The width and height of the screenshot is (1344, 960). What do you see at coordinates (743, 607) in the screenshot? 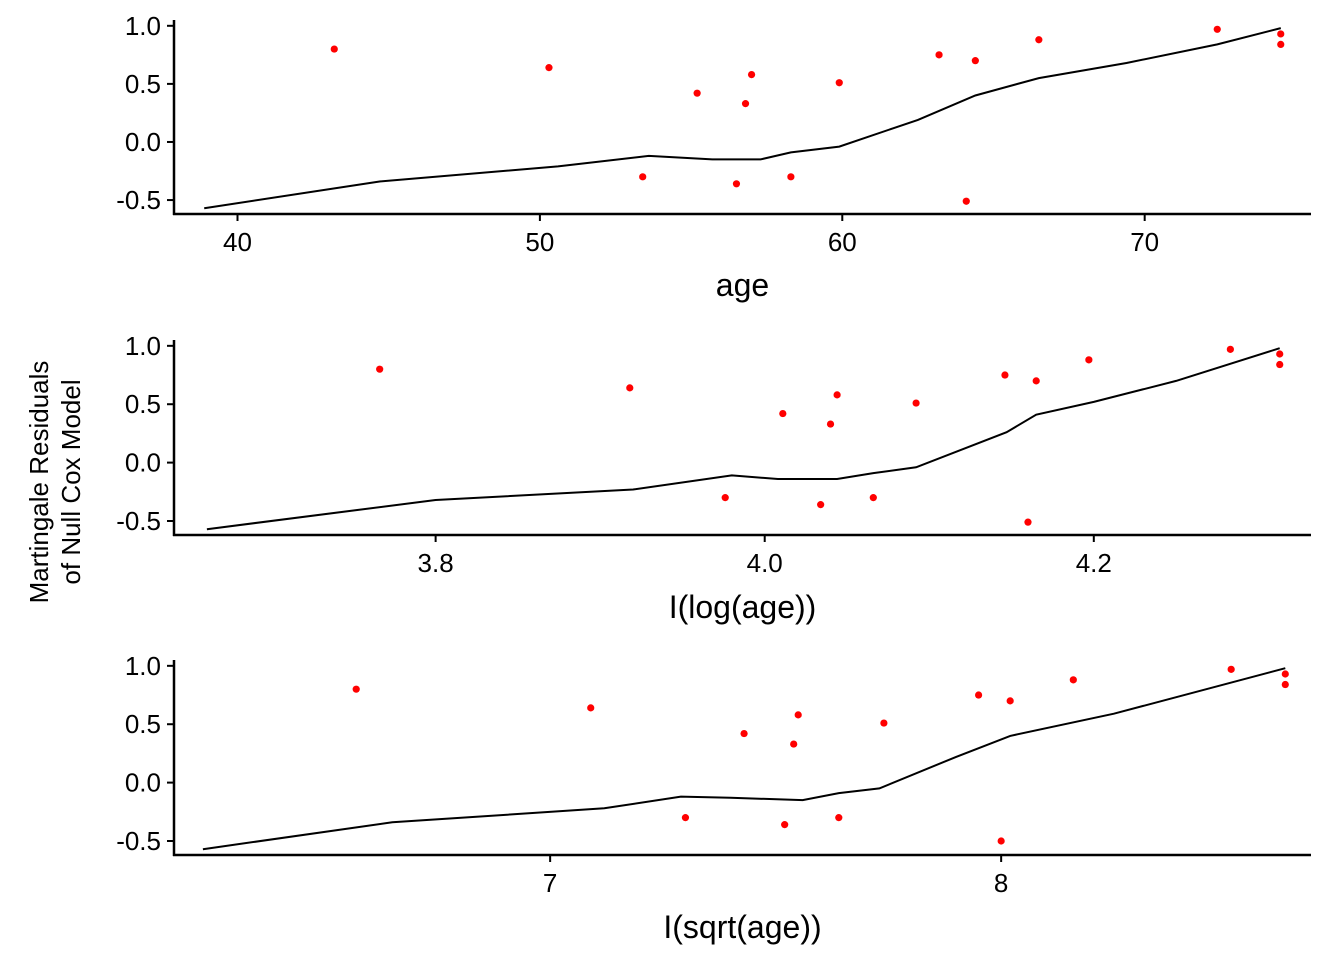
I see `x-axis-title: I(log(age))` at bounding box center [743, 607].